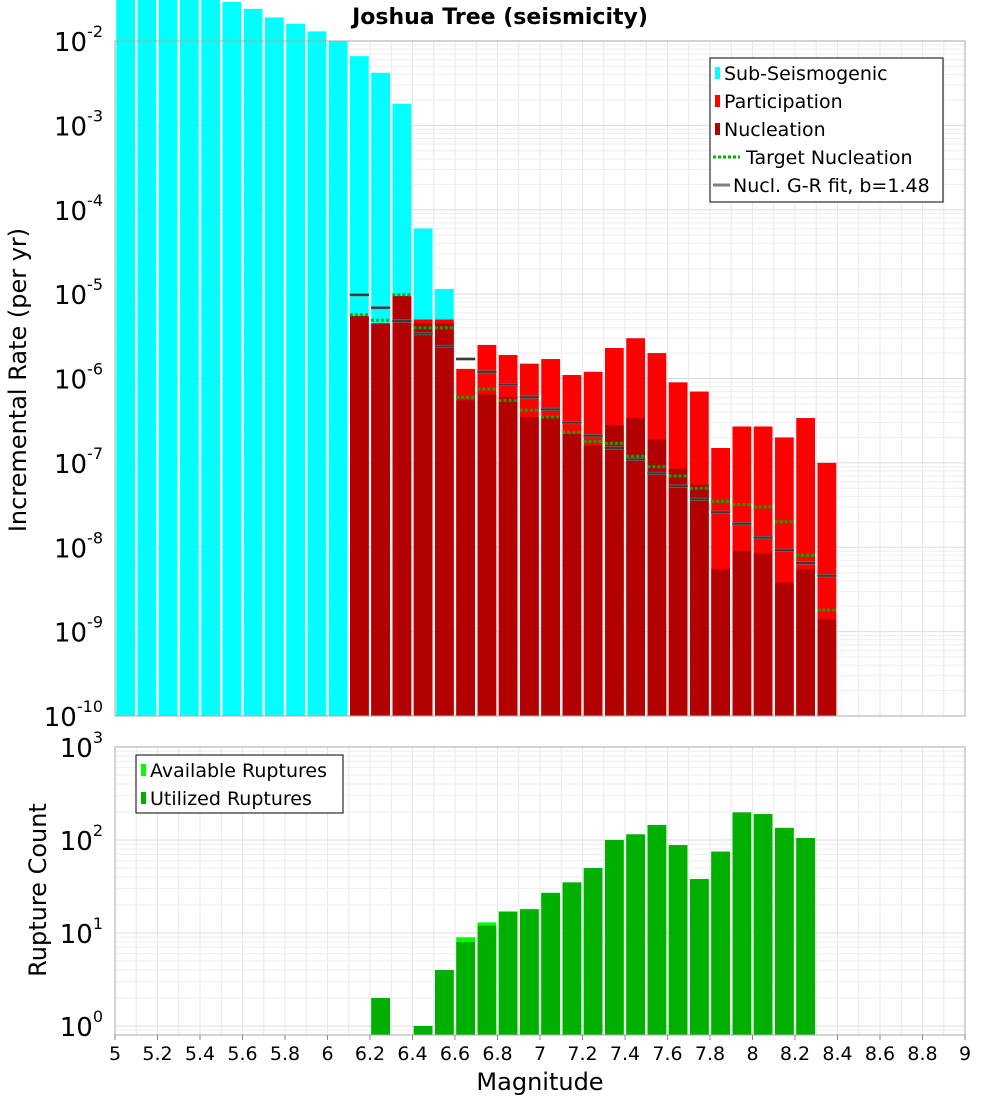 The height and width of the screenshot is (1100, 1000). I want to click on y-tick-label: 10⁰, so click(81, 1025).